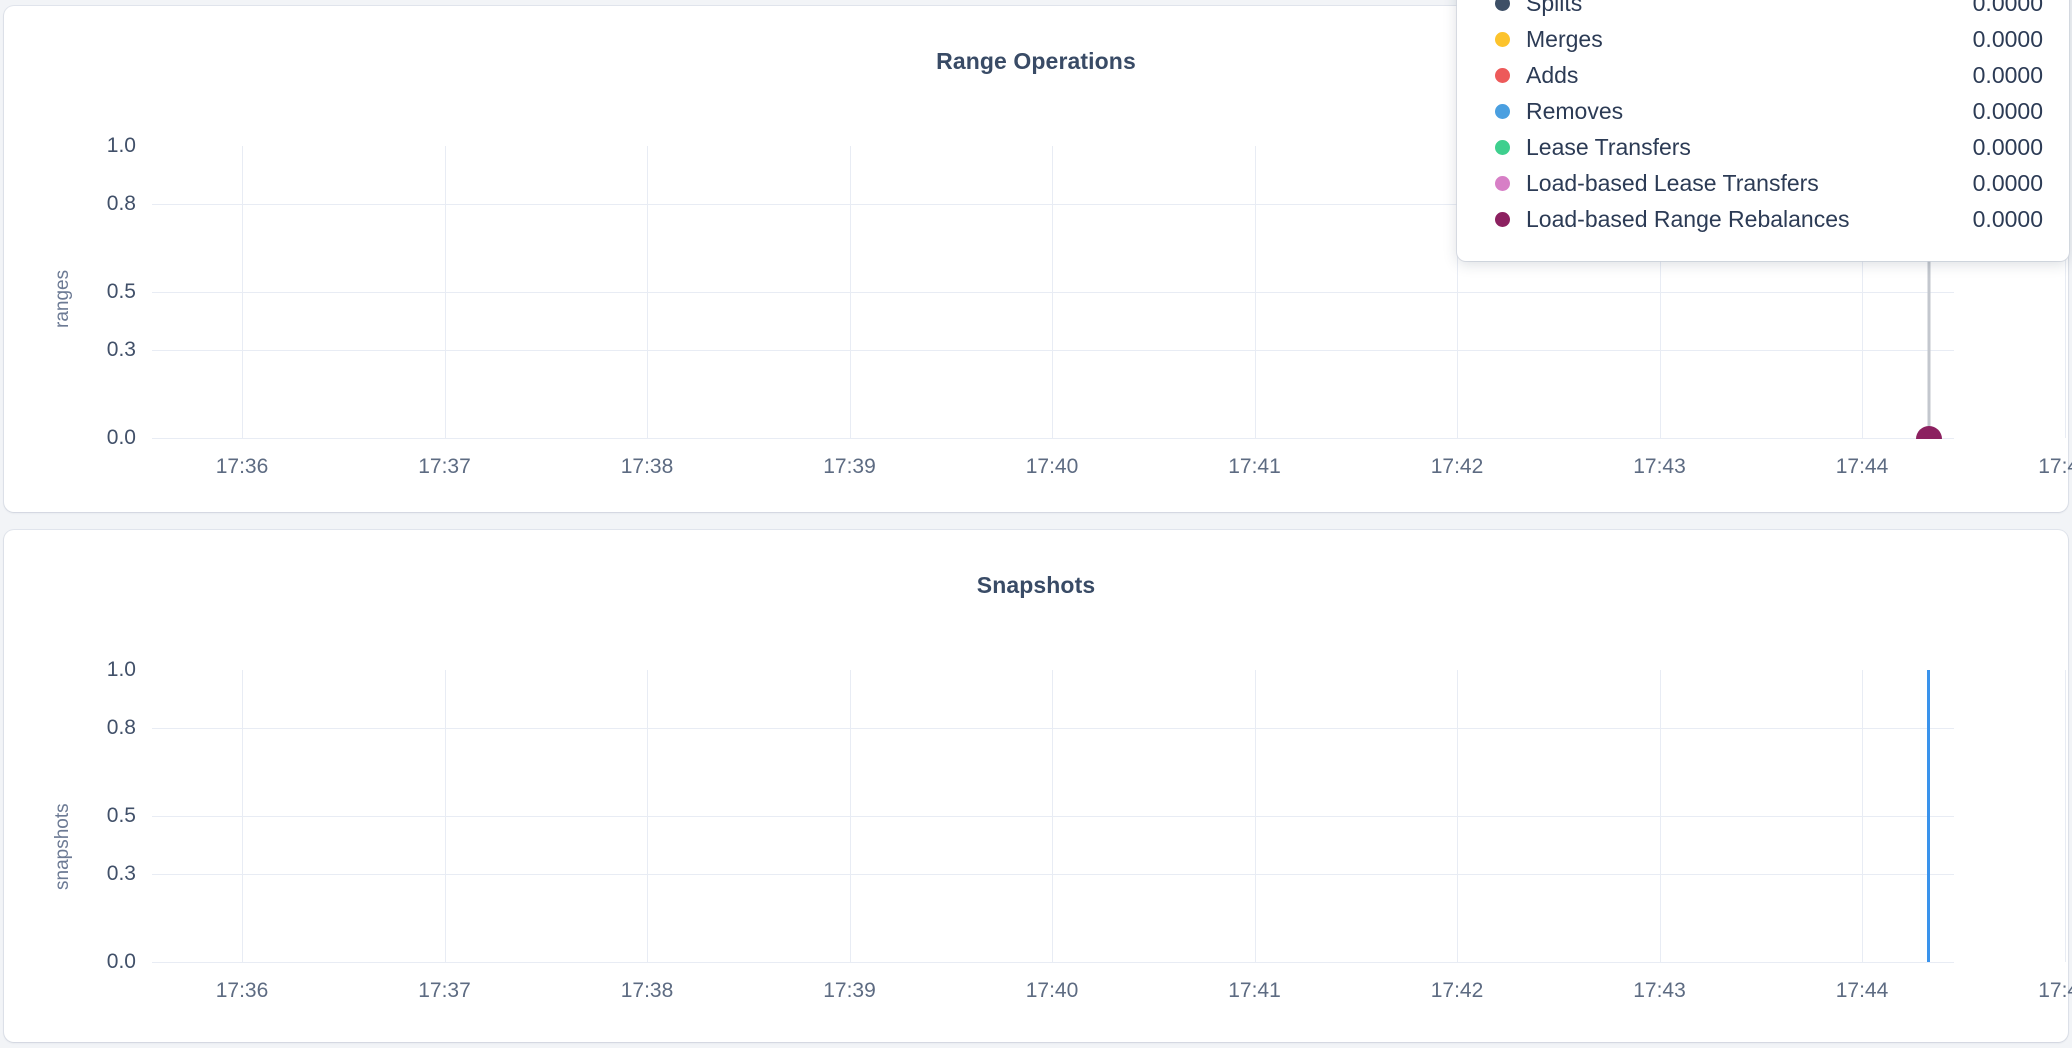 Image resolution: width=2072 pixels, height=1048 pixels. Describe the element at coordinates (1769, 10) in the screenshot. I see `tooltip-row: Splits 0.0000` at that location.